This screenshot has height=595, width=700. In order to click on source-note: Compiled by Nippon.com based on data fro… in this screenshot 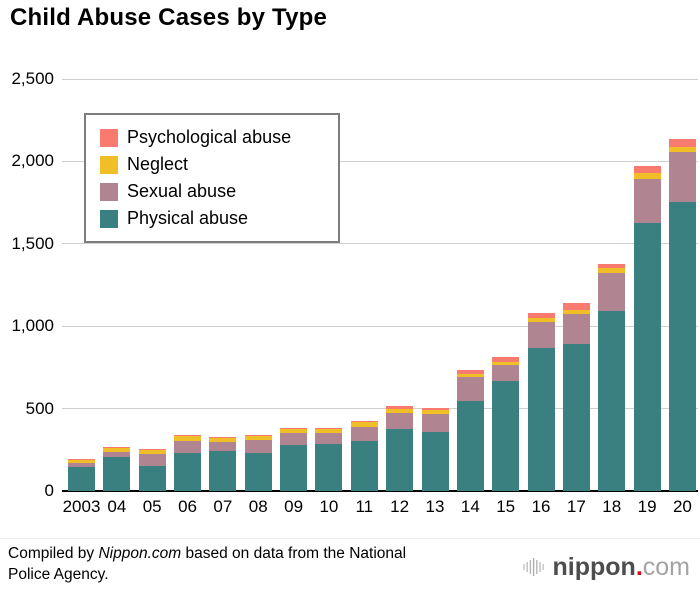, I will do `click(223, 564)`.